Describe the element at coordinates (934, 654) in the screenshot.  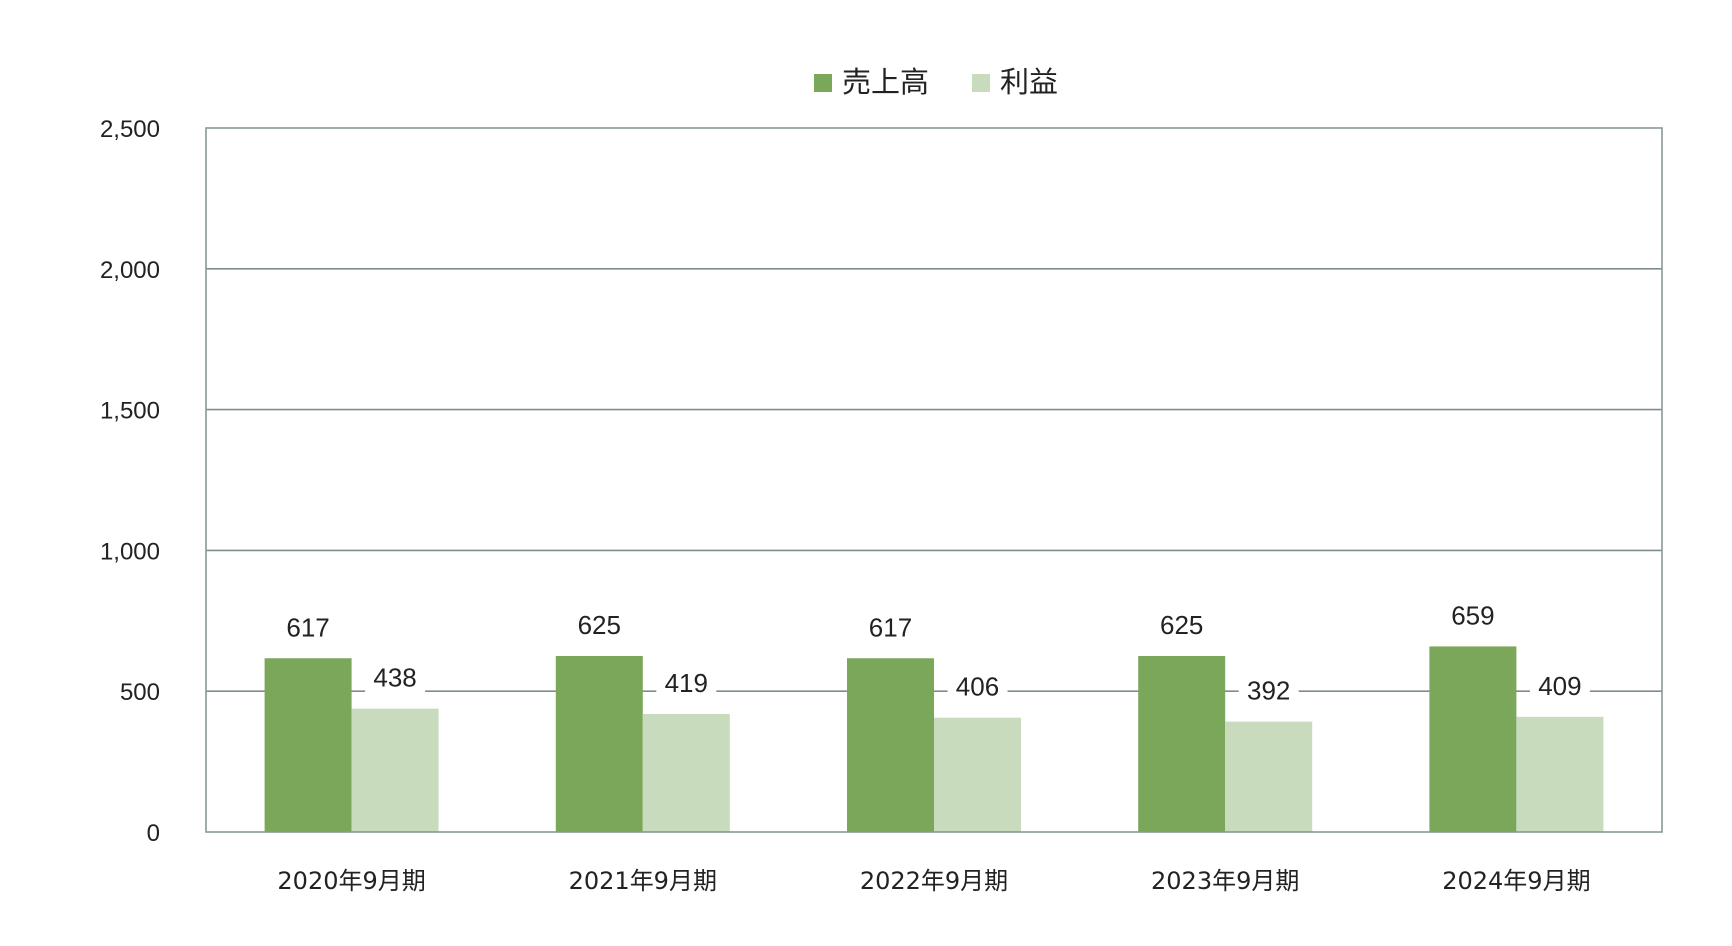
I see `data-labels: 617 438 625 419 617 406 625 392 659 409` at that location.